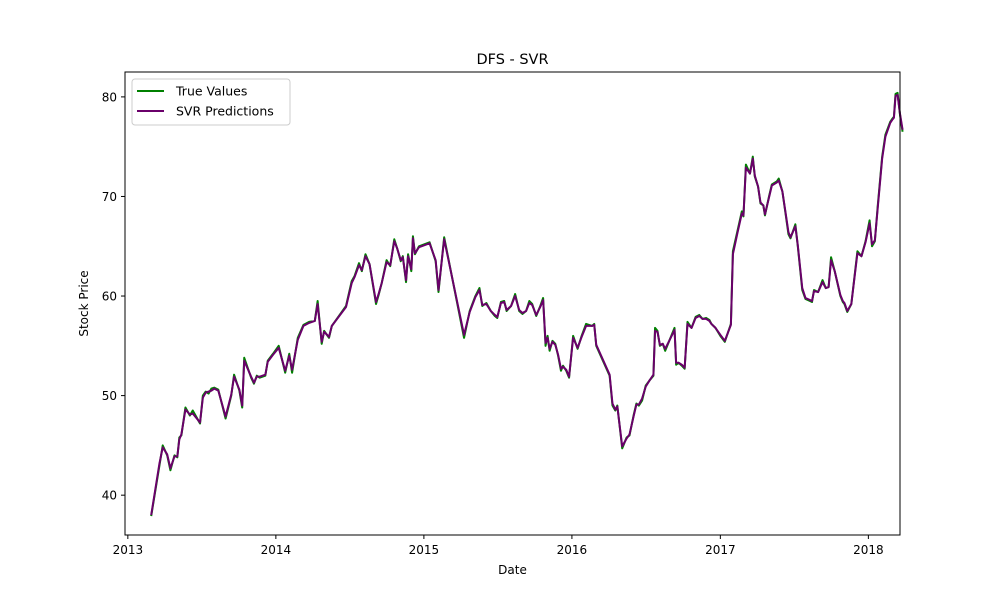 The height and width of the screenshot is (604, 1000). I want to click on legend-box, so click(211, 102).